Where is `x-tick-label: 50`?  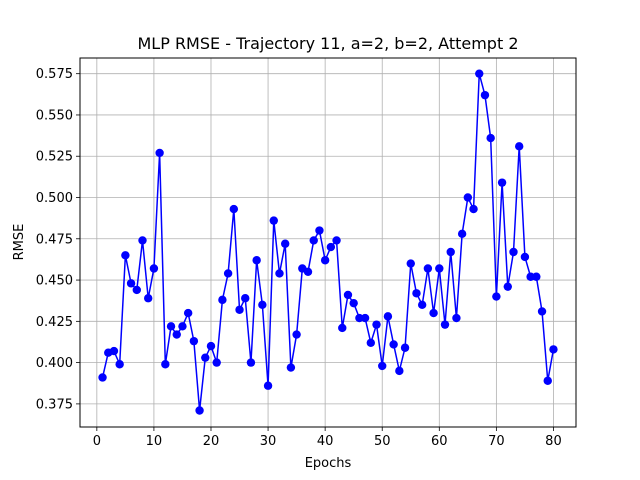 x-tick-label: 50 is located at coordinates (382, 441).